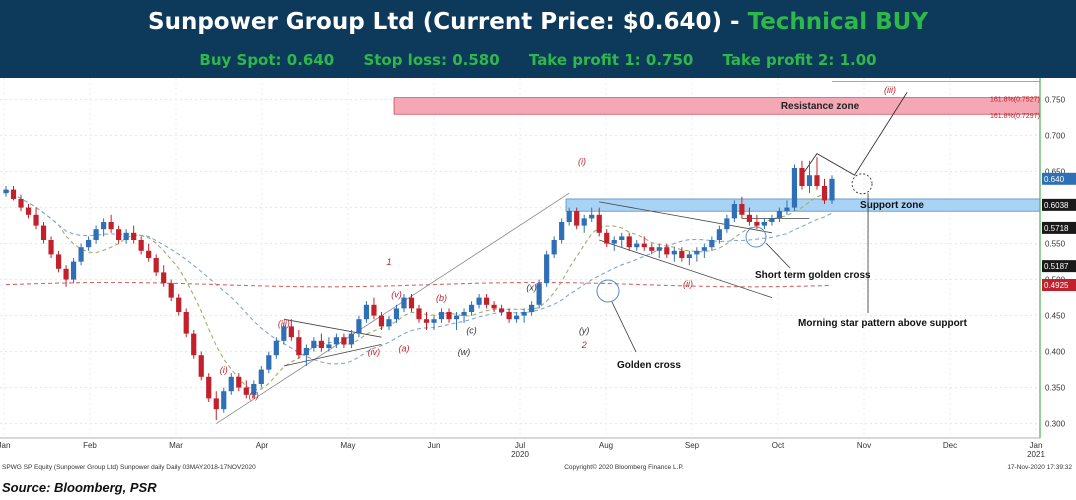  What do you see at coordinates (1036, 454) in the screenshot?
I see `x-year-label: 2021` at bounding box center [1036, 454].